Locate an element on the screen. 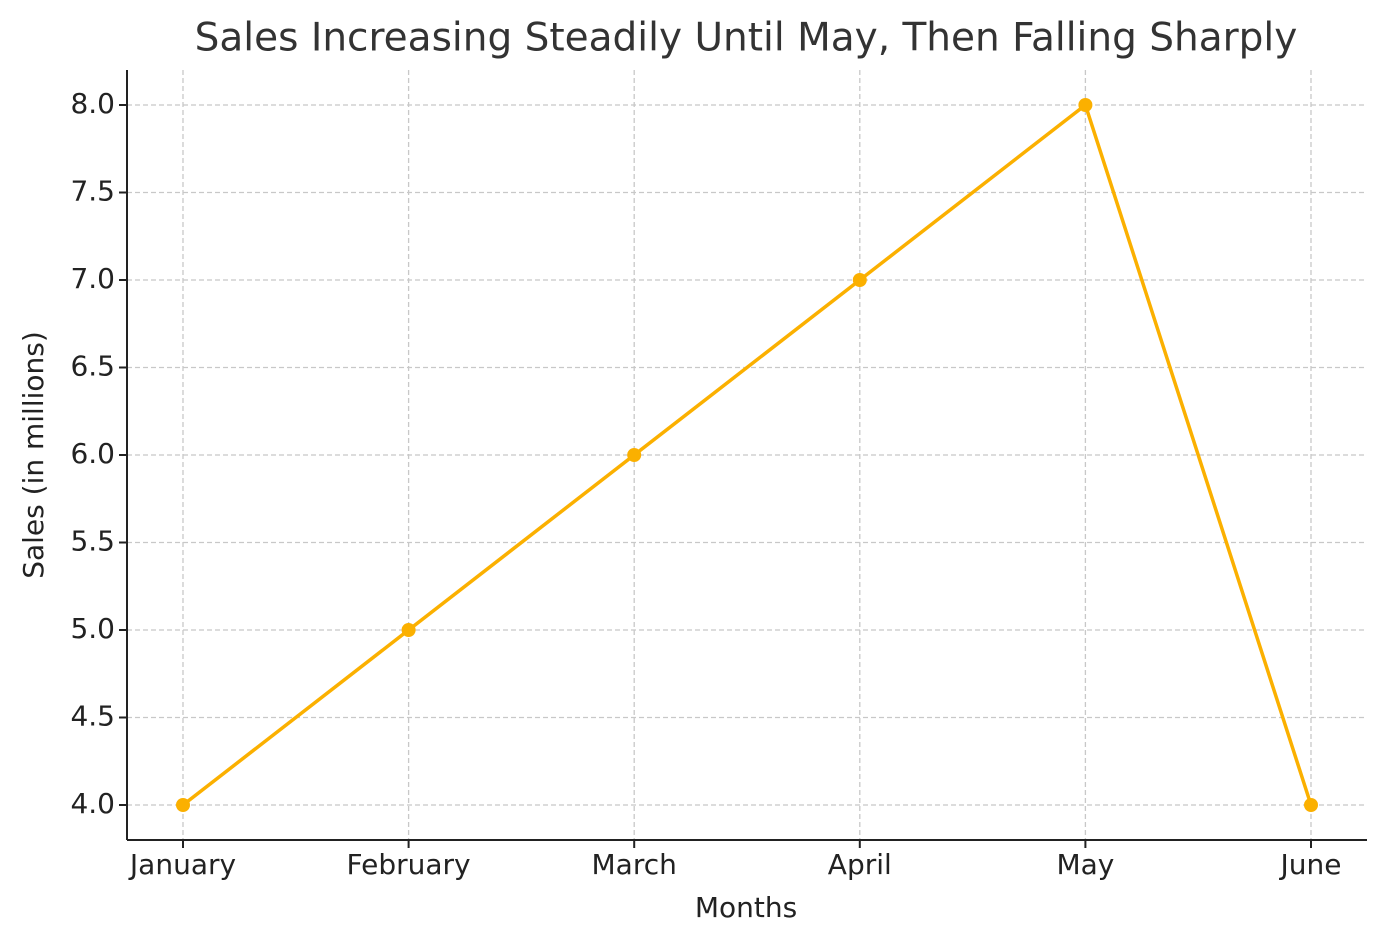  y-tick-label: 7.5 is located at coordinates (92, 191).